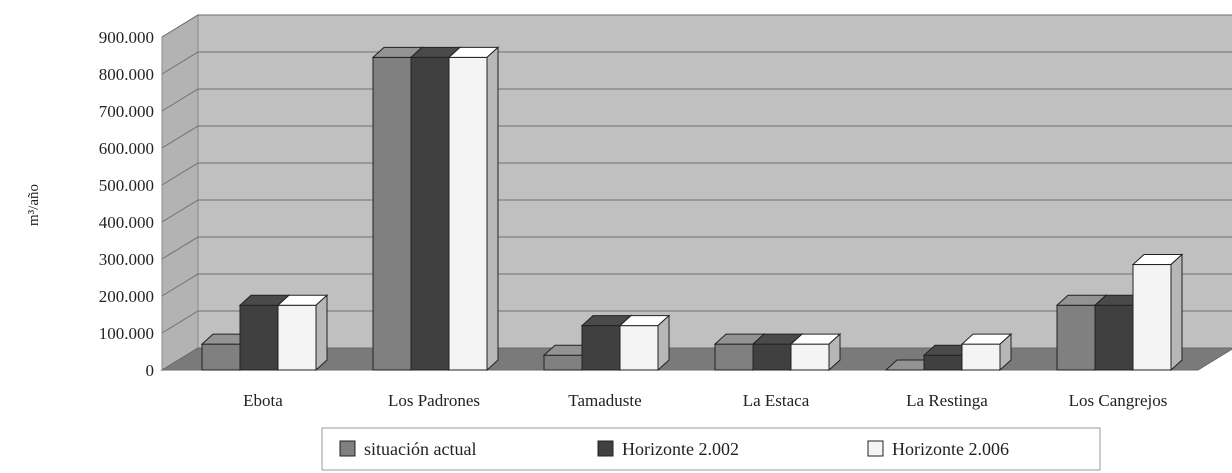 This screenshot has width=1232, height=473. What do you see at coordinates (126, 148) in the screenshot?
I see `y-tick-label: 600.000` at bounding box center [126, 148].